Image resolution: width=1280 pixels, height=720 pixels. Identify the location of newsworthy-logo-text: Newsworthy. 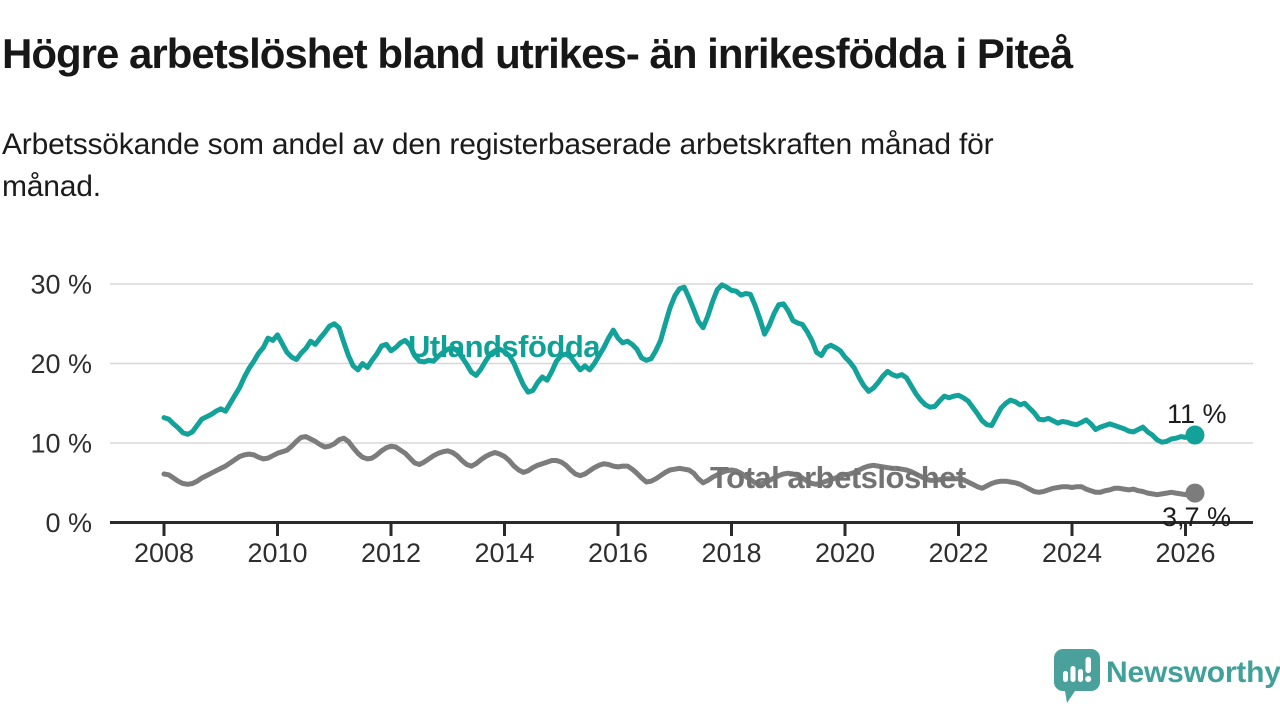
(1193, 672).